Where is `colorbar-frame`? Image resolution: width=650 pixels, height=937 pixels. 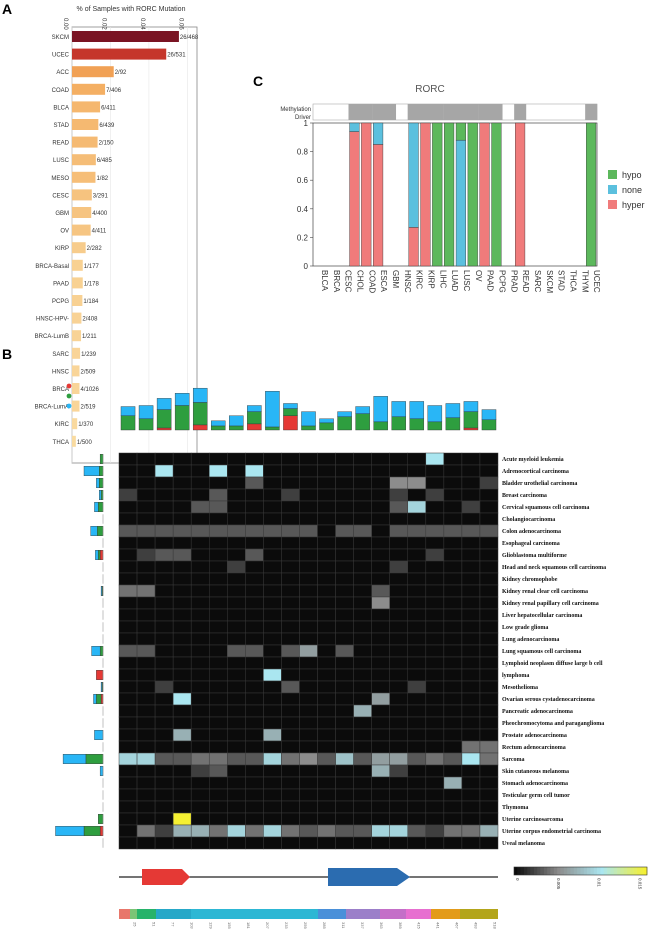
colorbar-frame is located at coordinates (580, 871).